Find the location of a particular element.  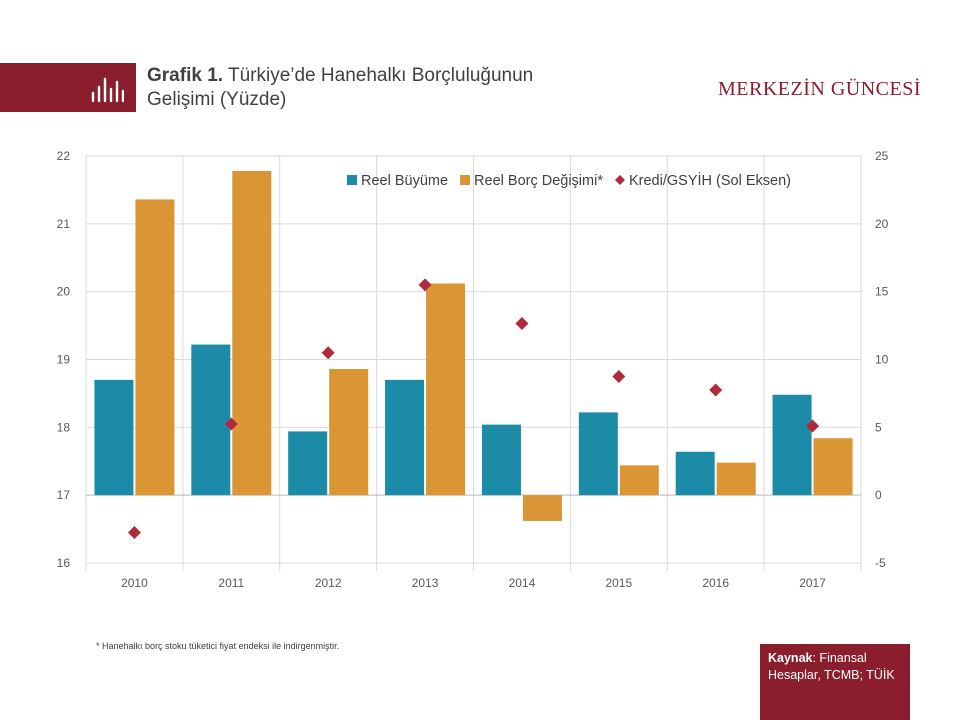

source-text: : Finansal Hesaplar, TCMB; TÜİK is located at coordinates (831, 666).